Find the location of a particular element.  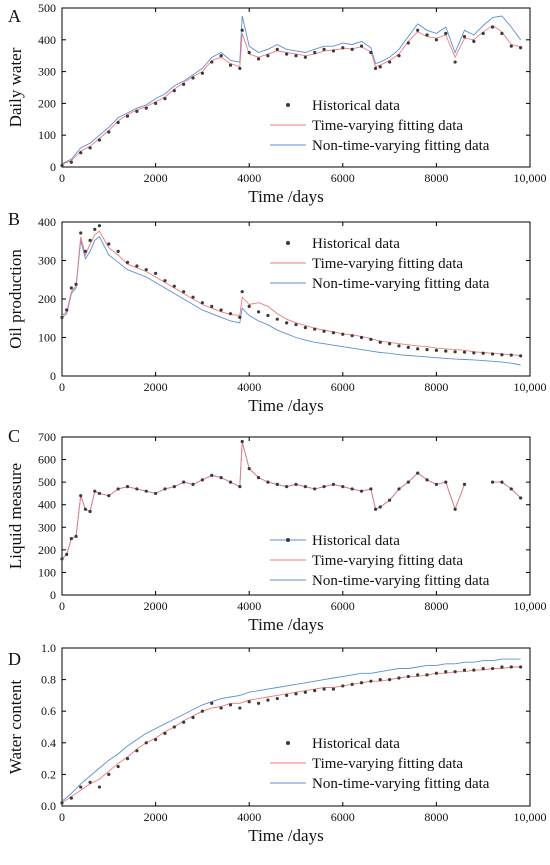

y-tick-label: 100 is located at coordinates (47, 572).